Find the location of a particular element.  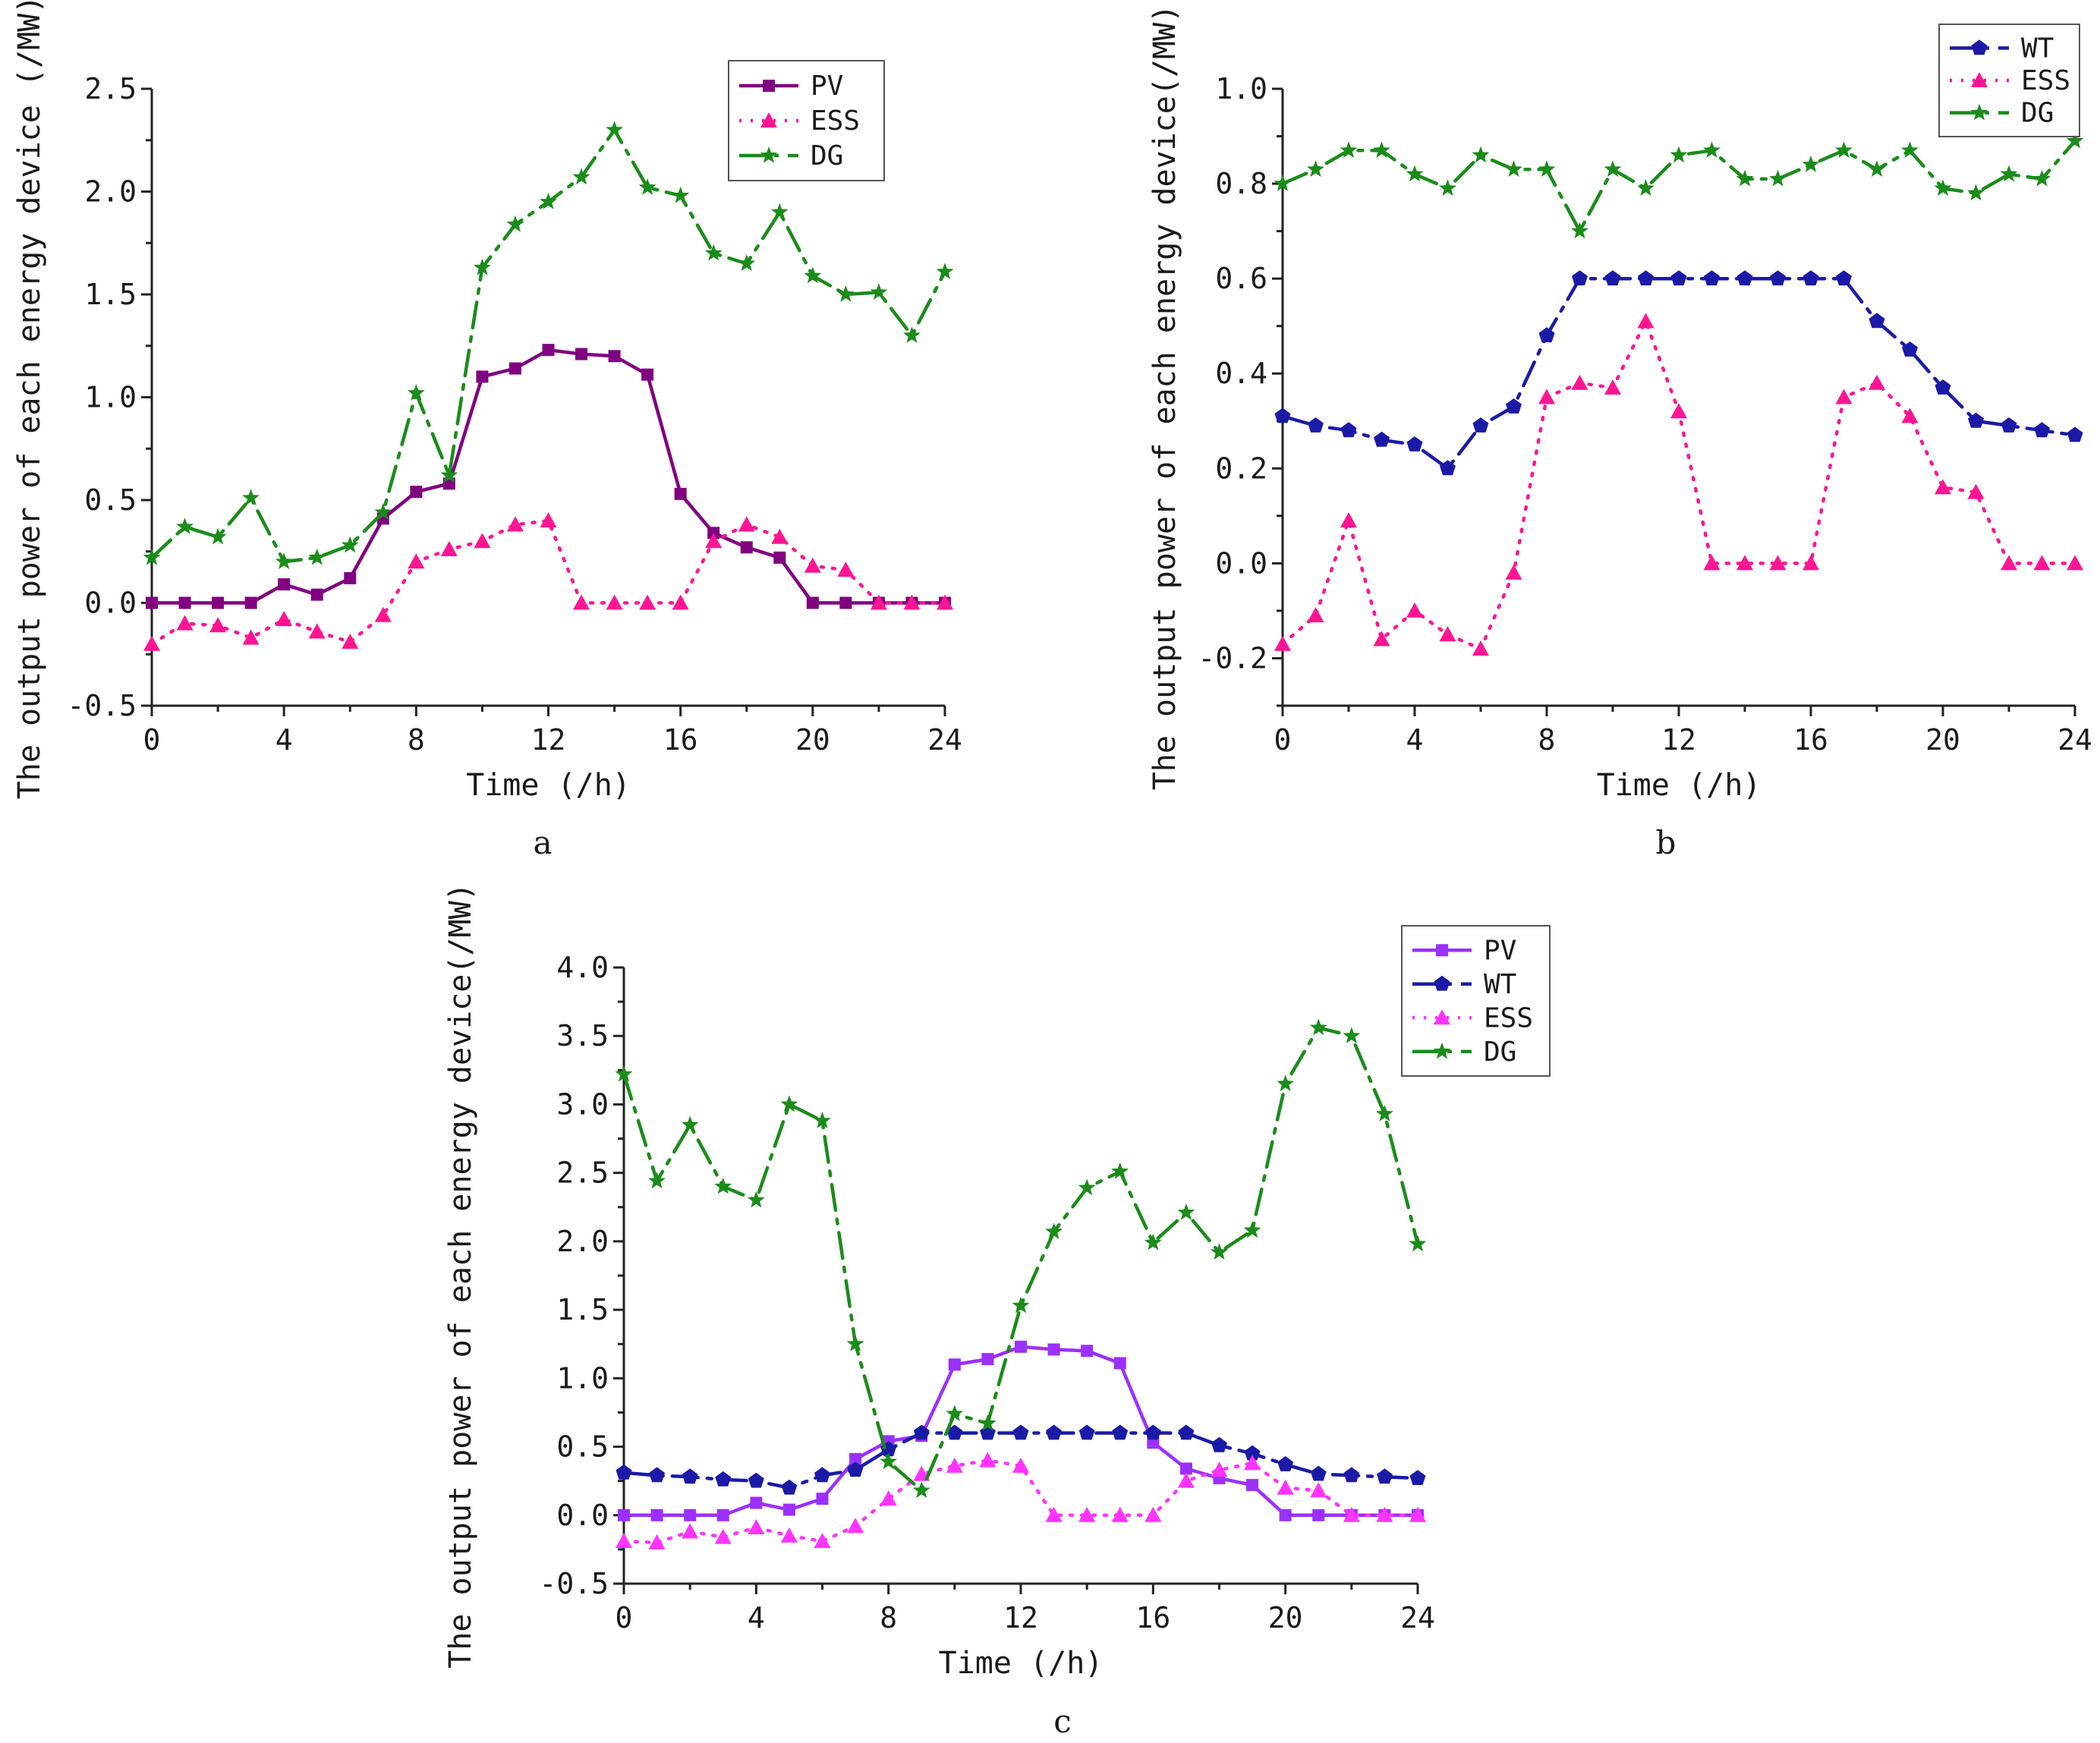

x-tick-label: 20 is located at coordinates (1943, 740).